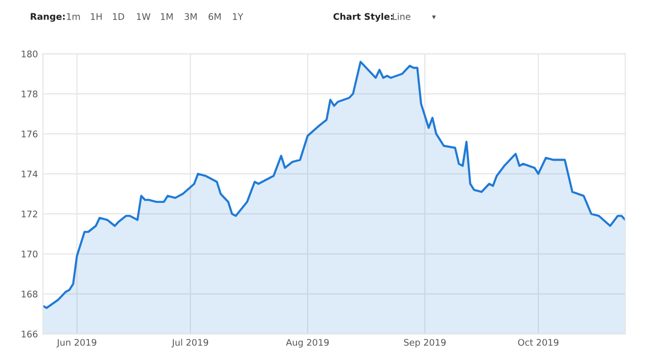 The height and width of the screenshot is (361, 650). I want to click on x-tick-label: Aug 2019, so click(307, 343).